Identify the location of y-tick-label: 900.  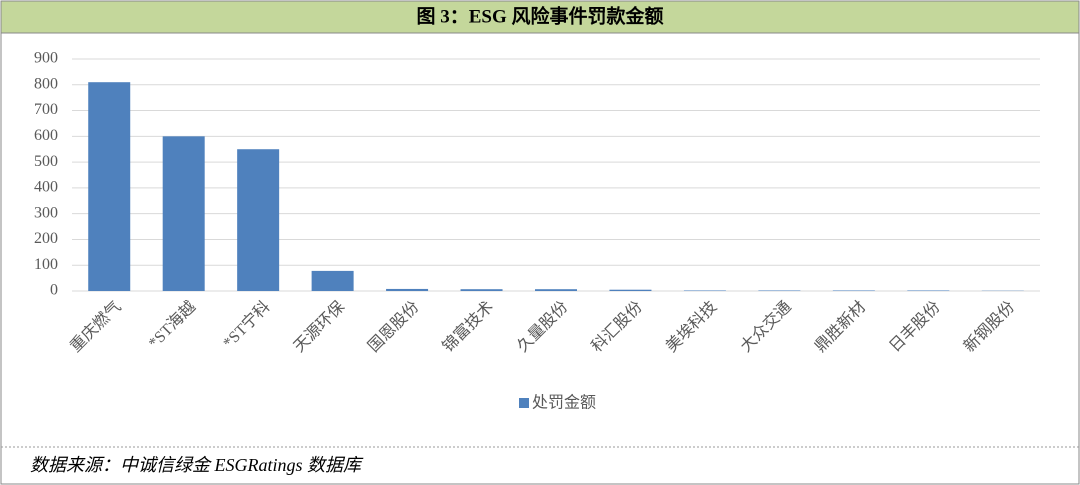
(46, 58).